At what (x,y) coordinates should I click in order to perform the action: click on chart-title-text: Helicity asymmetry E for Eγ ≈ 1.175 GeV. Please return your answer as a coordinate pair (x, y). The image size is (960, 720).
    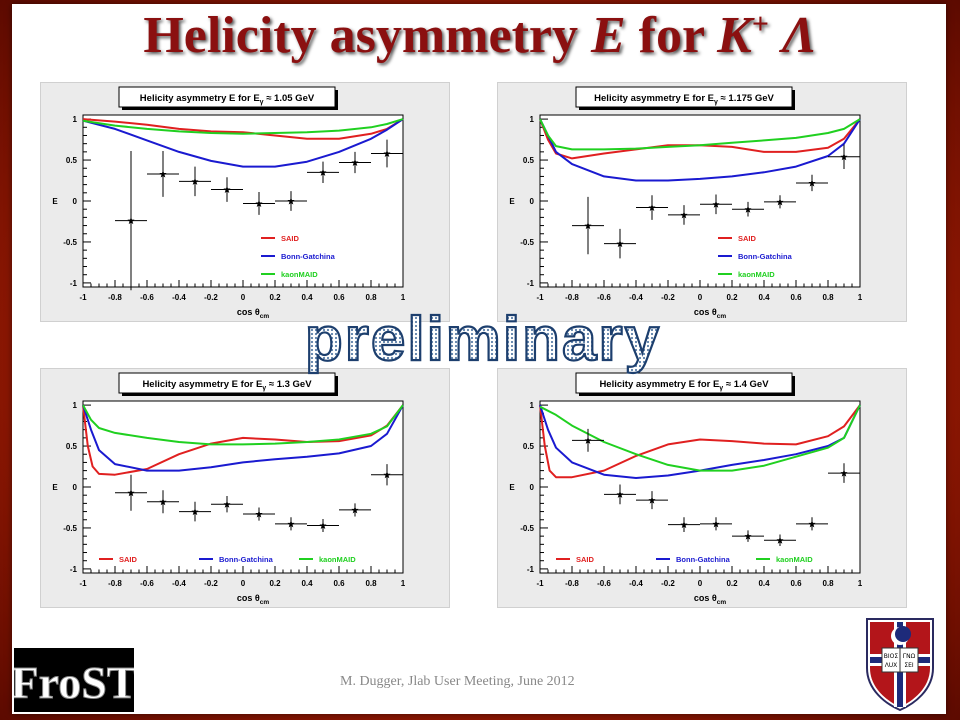
    Looking at the image, I should click on (684, 99).